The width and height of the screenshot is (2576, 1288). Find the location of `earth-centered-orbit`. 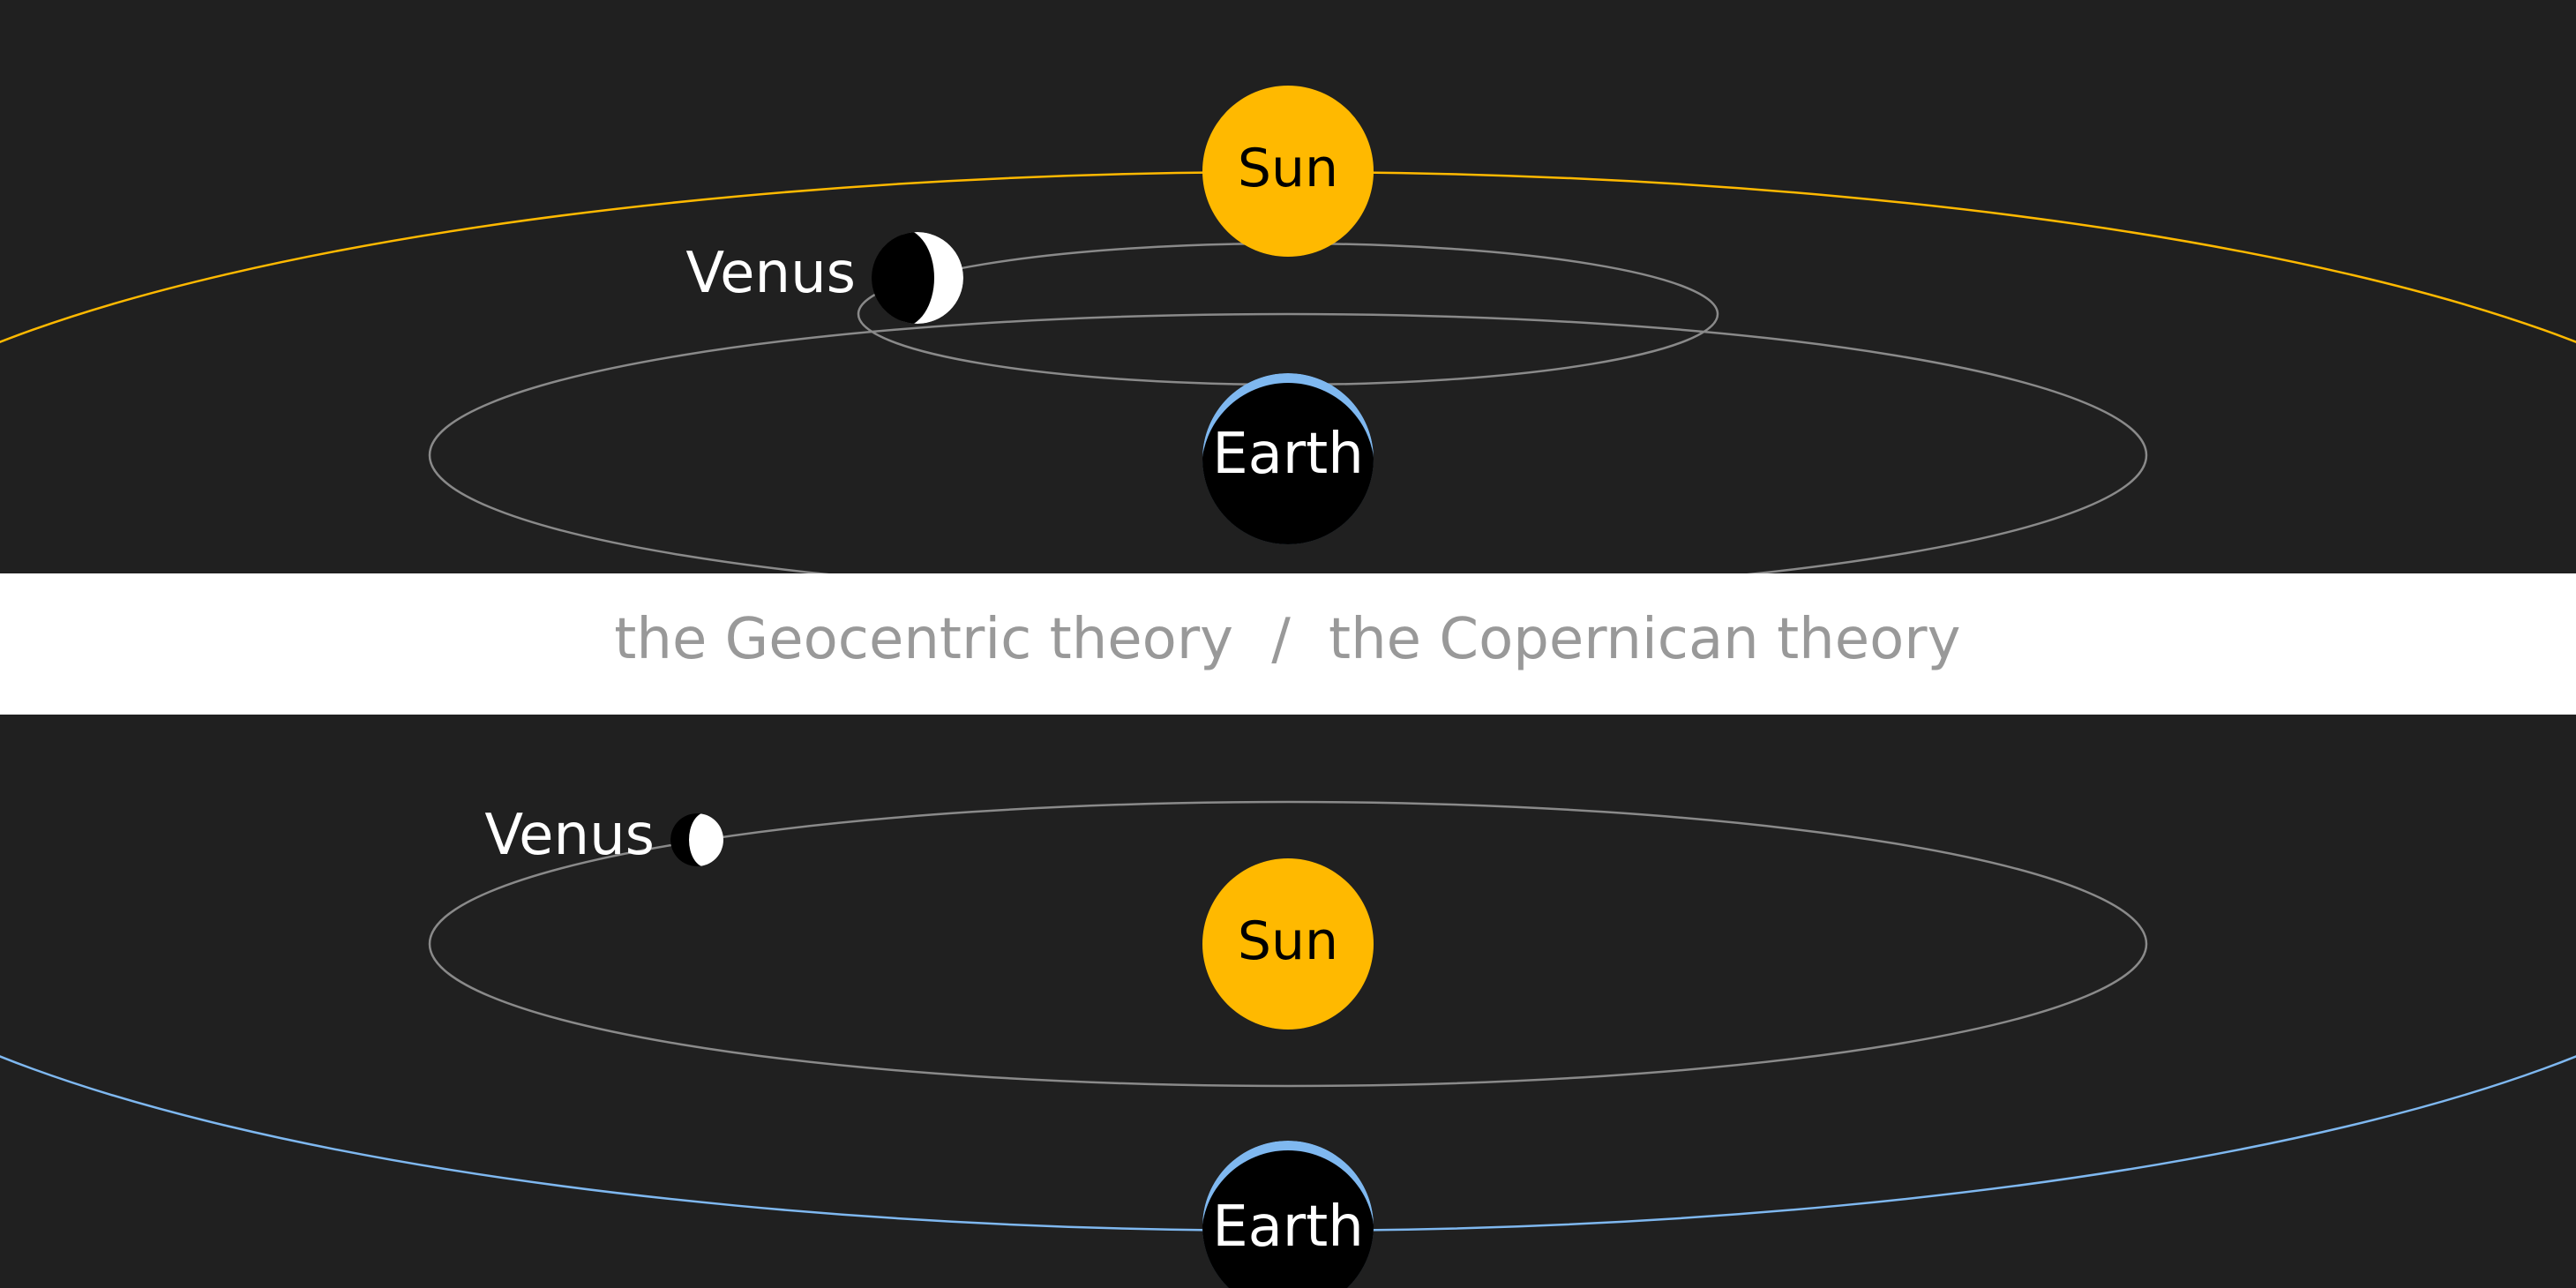

earth-centered-orbit is located at coordinates (1288, 443).